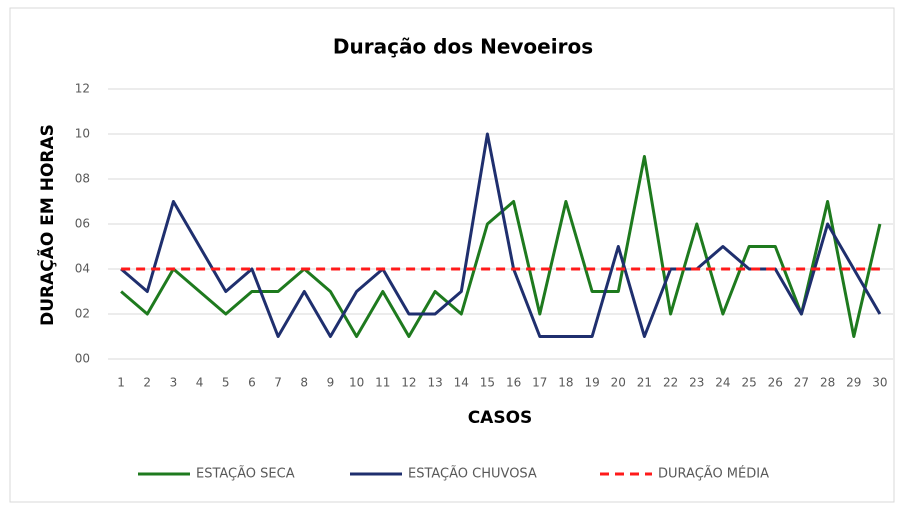 The width and height of the screenshot is (903, 513). What do you see at coordinates (82, 359) in the screenshot?
I see `y-tick-label: 00` at bounding box center [82, 359].